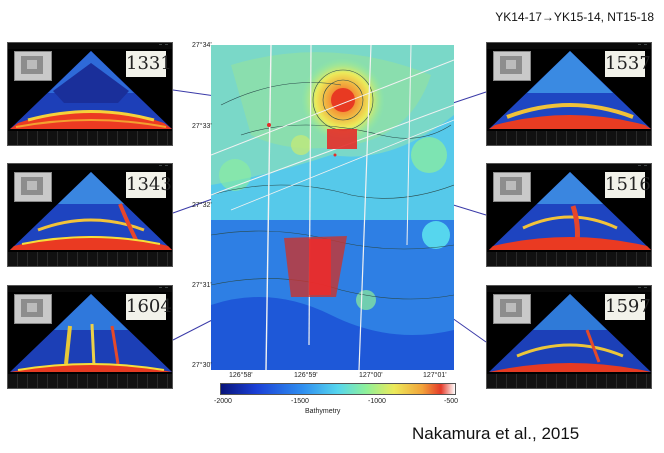  Describe the element at coordinates (628, 307) in the screenshot. I see `panel-id: 1597` at that location.